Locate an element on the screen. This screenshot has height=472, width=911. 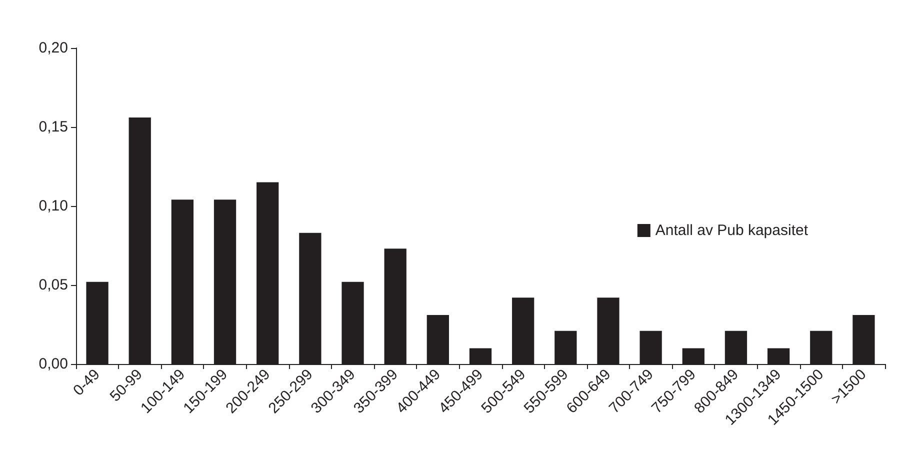
legend-label: Antall av Pub kapasitet is located at coordinates (732, 230).